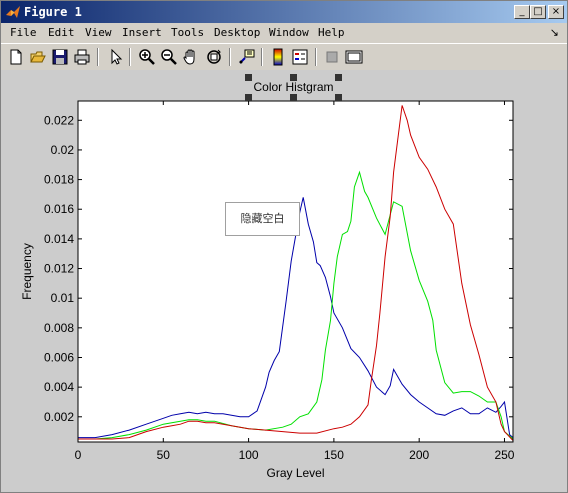 The height and width of the screenshot is (493, 568). What do you see at coordinates (63, 298) in the screenshot?
I see `y-tick-label: 0.01` at bounding box center [63, 298].